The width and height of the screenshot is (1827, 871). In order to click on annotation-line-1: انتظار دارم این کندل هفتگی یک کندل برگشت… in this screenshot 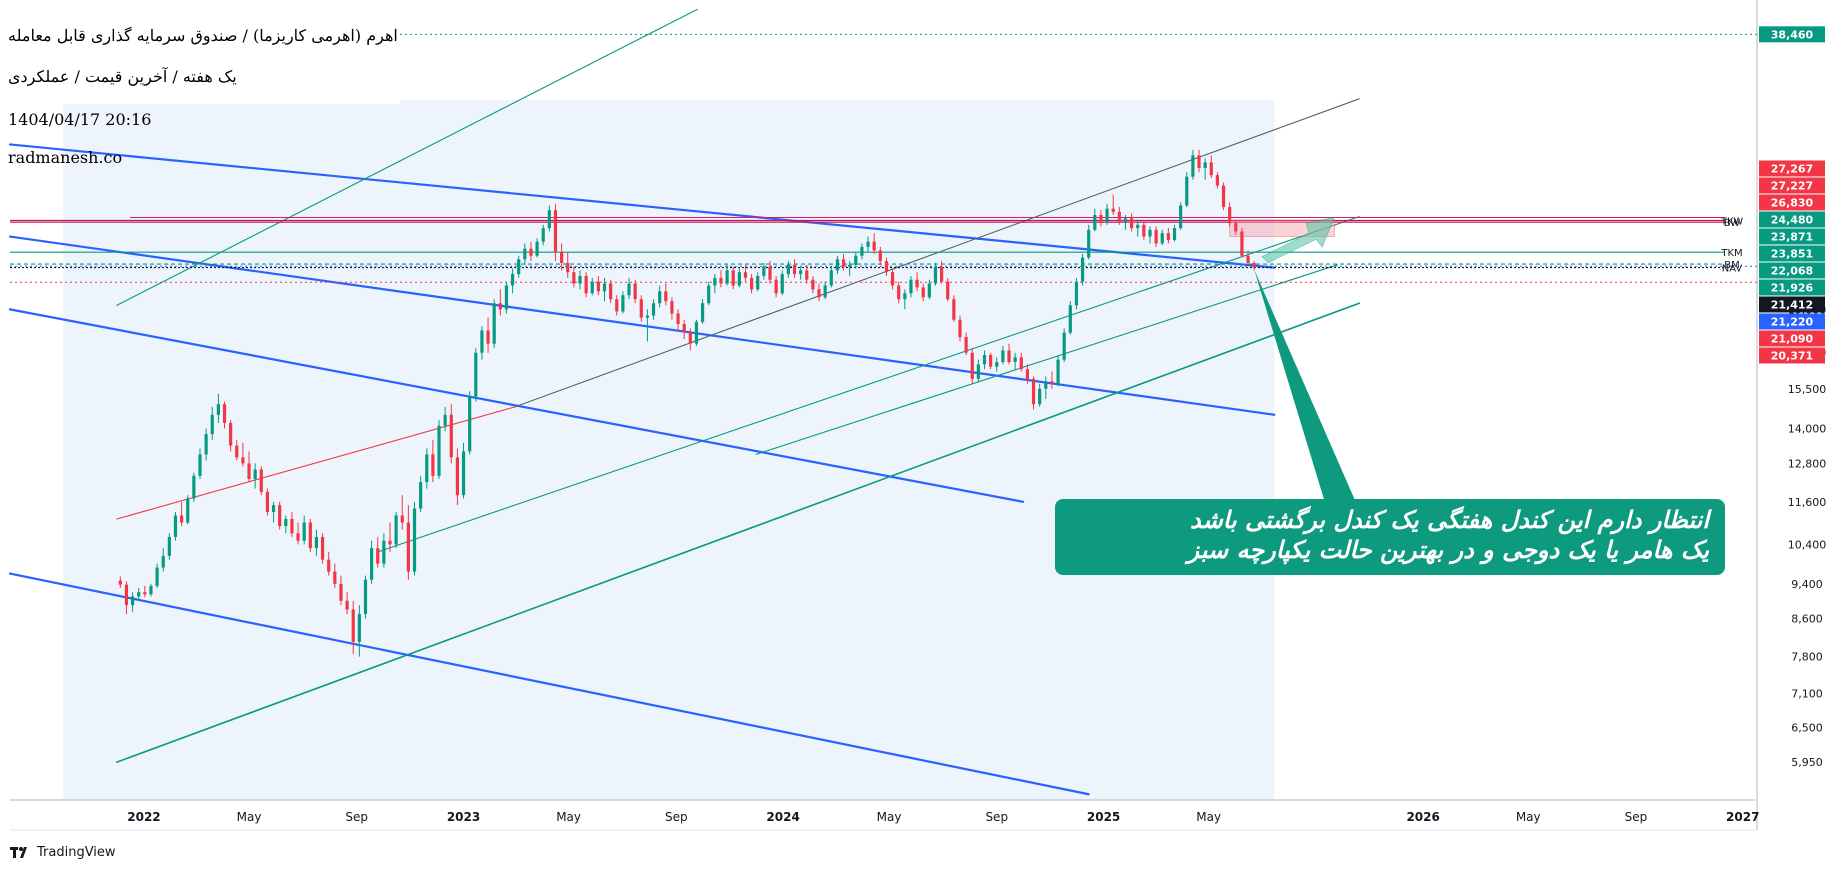, I will do `click(1449, 520)`.